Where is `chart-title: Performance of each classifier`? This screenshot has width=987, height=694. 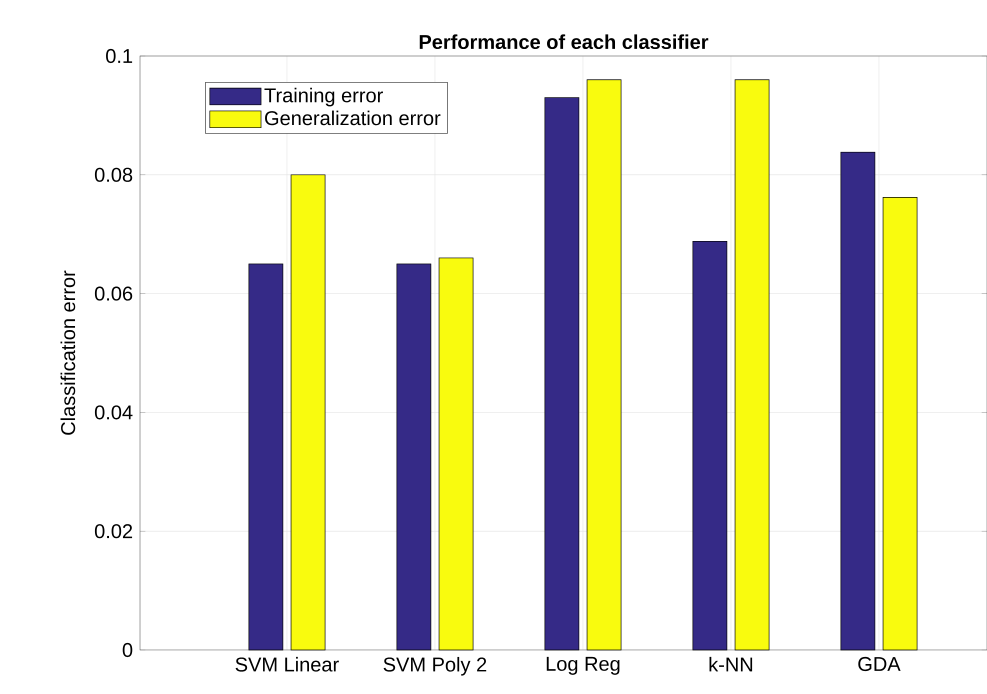 chart-title: Performance of each classifier is located at coordinates (564, 42).